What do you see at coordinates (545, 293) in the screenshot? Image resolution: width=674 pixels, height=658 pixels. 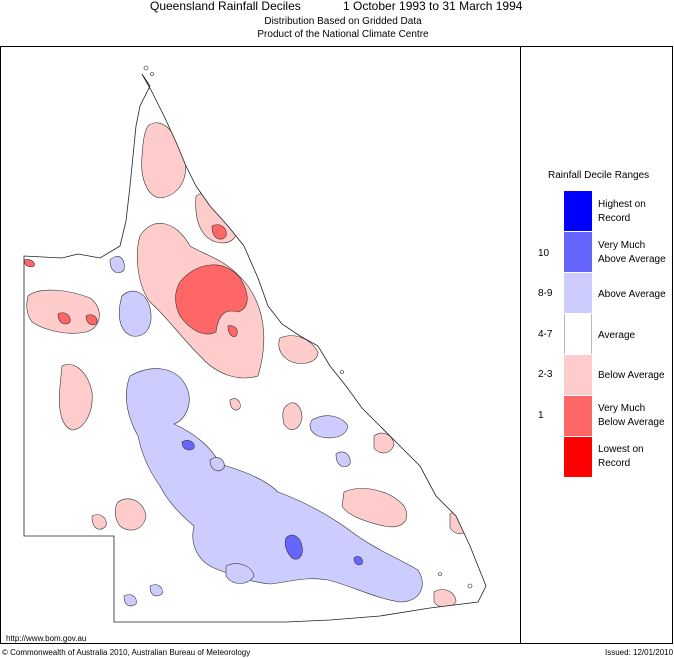 I see `legend-decile-8-9: 8-9` at bounding box center [545, 293].